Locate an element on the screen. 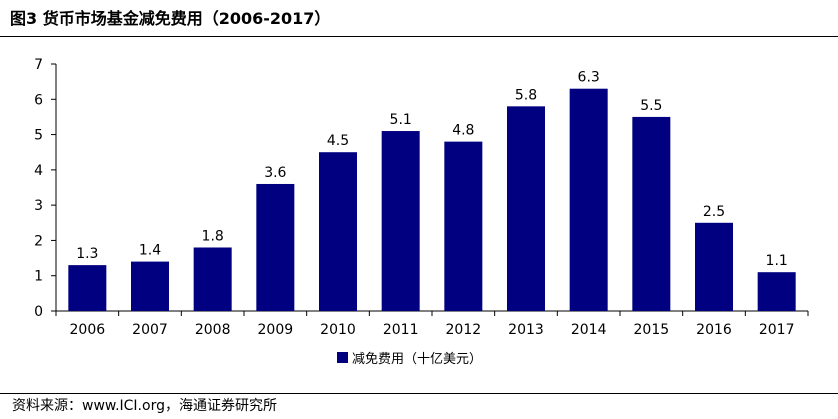 This screenshot has height=419, width=838. bar-2008 is located at coordinates (212, 279).